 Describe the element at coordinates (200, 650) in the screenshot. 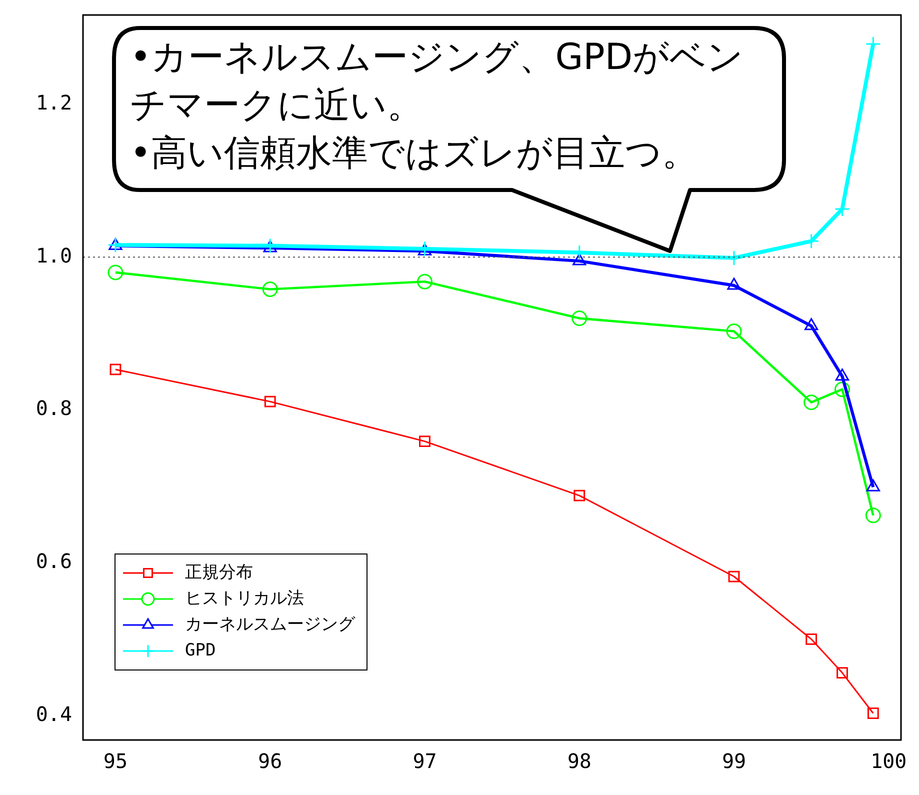

I see `legend-label: GPD` at that location.